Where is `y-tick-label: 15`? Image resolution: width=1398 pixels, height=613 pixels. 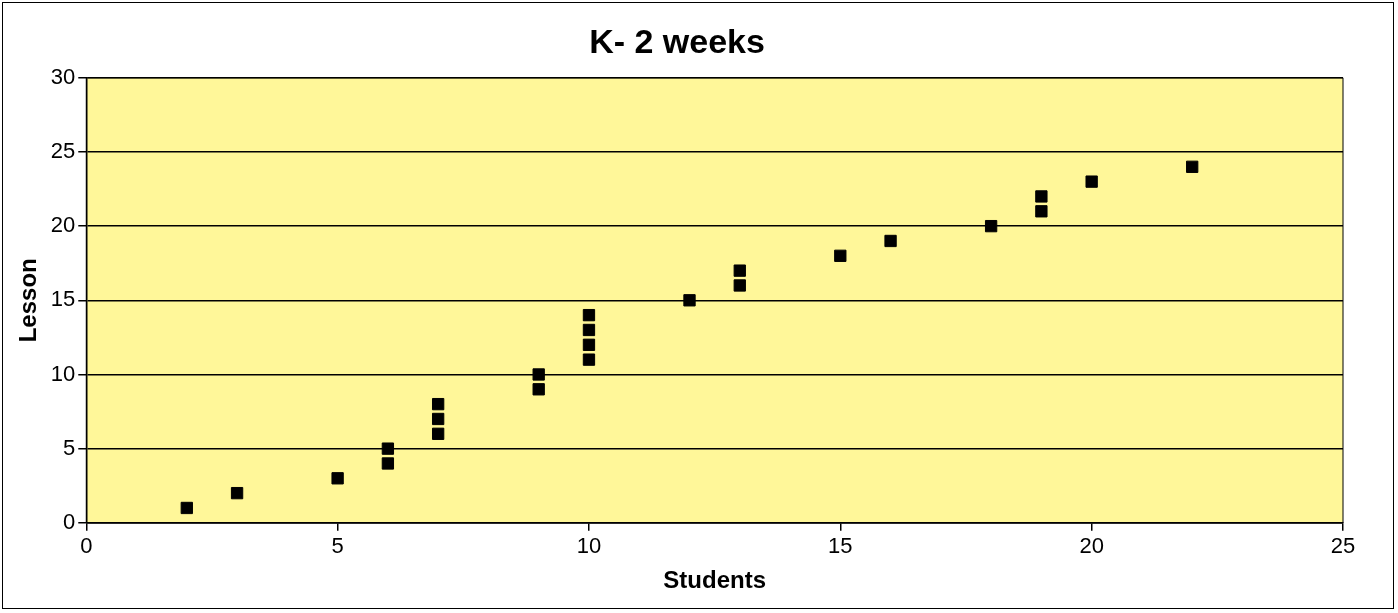 y-tick-label: 15 is located at coordinates (63, 299).